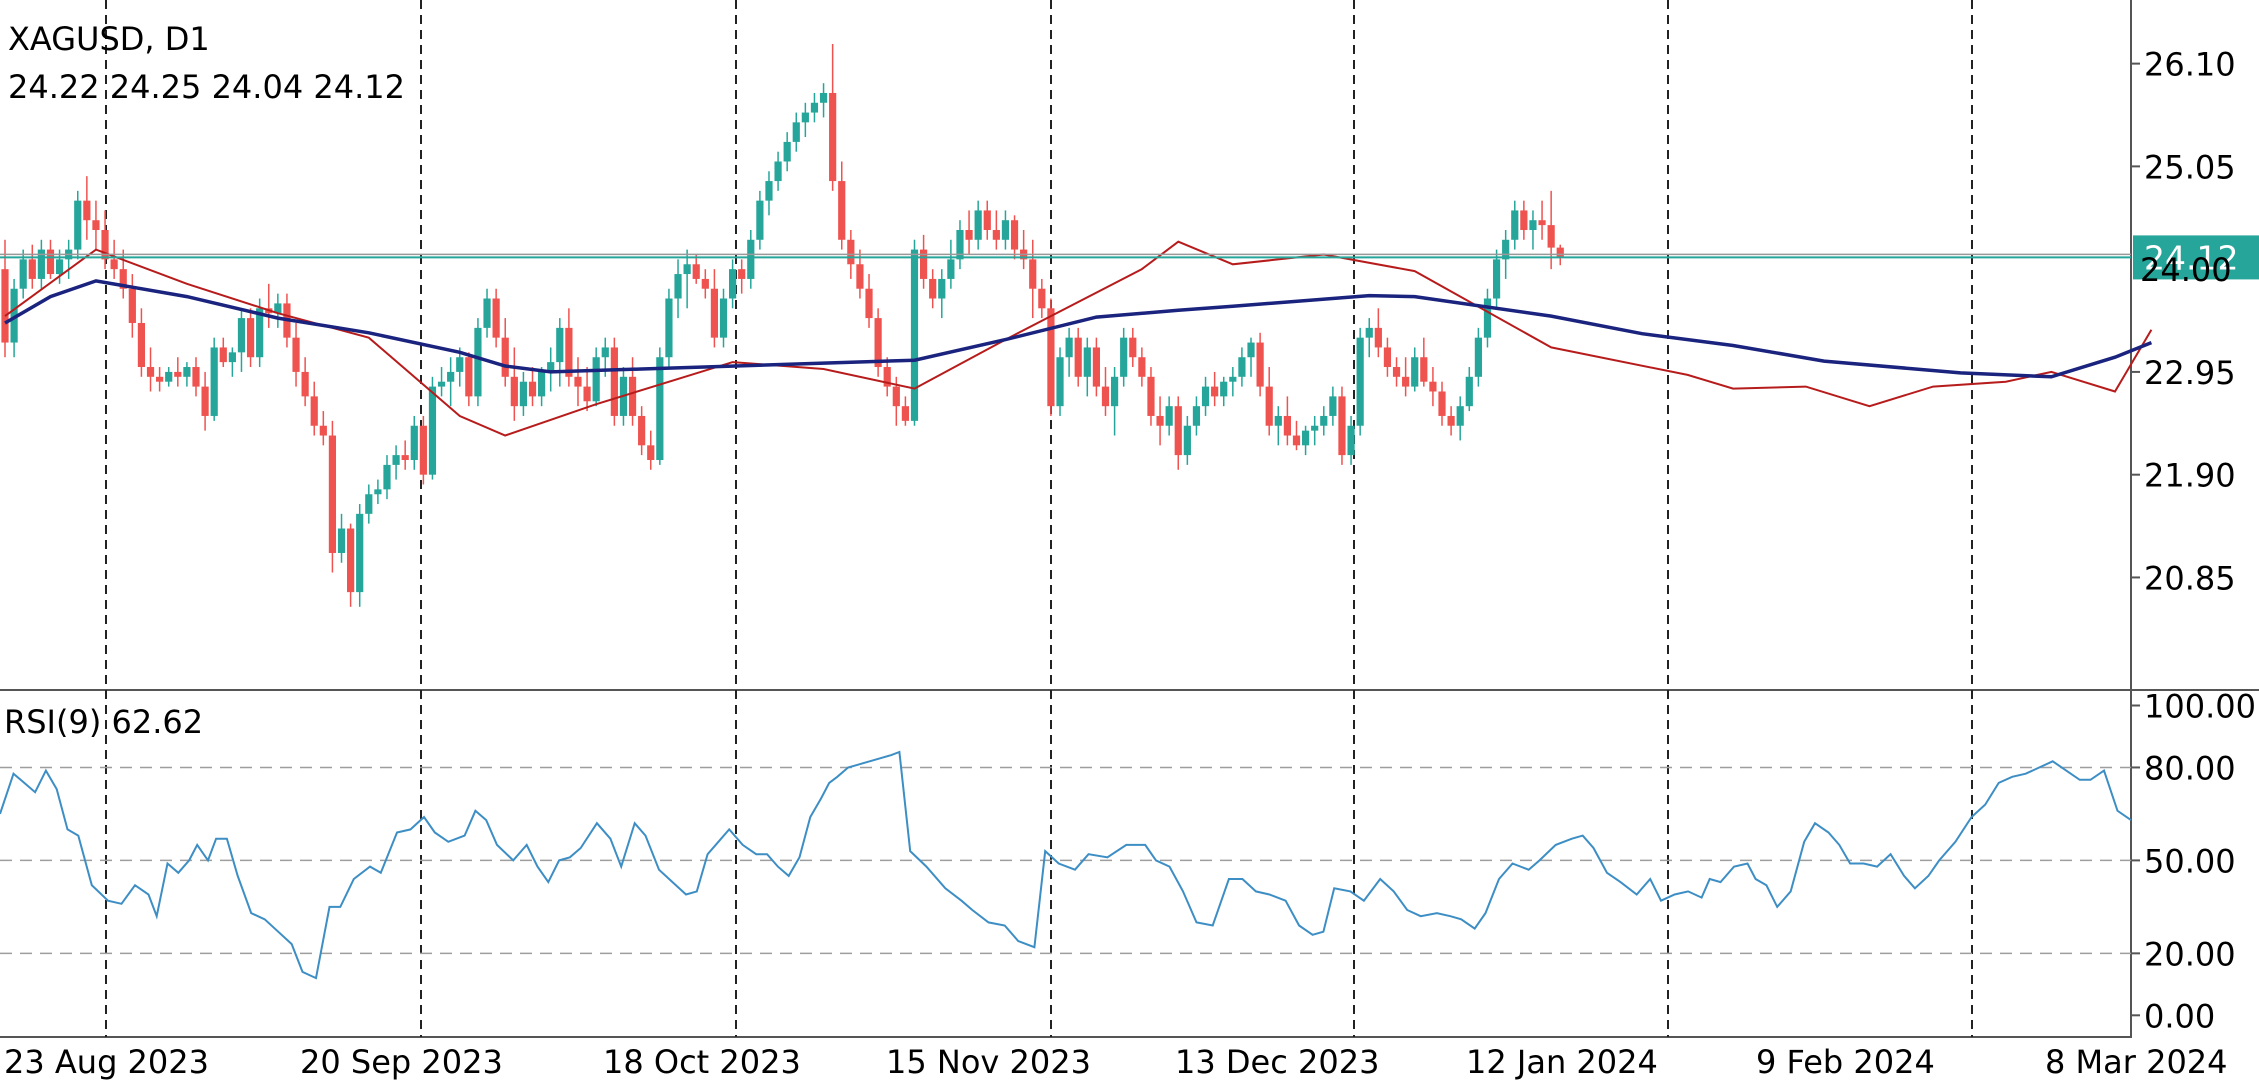 The image size is (2259, 1080). Describe the element at coordinates (401, 1061) in the screenshot. I see `date-tick-label: 20 Sep 2023` at that location.